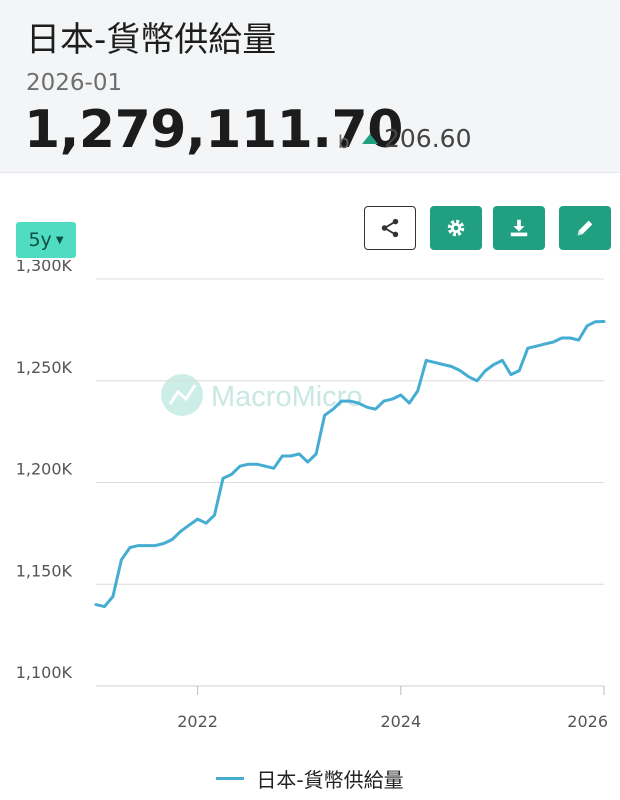 The height and width of the screenshot is (800, 620). I want to click on watermark-logo, so click(182, 395).